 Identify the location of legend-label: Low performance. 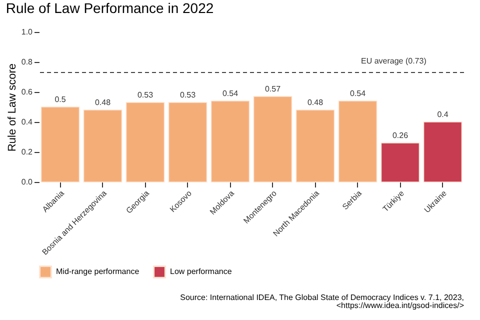
(201, 271).